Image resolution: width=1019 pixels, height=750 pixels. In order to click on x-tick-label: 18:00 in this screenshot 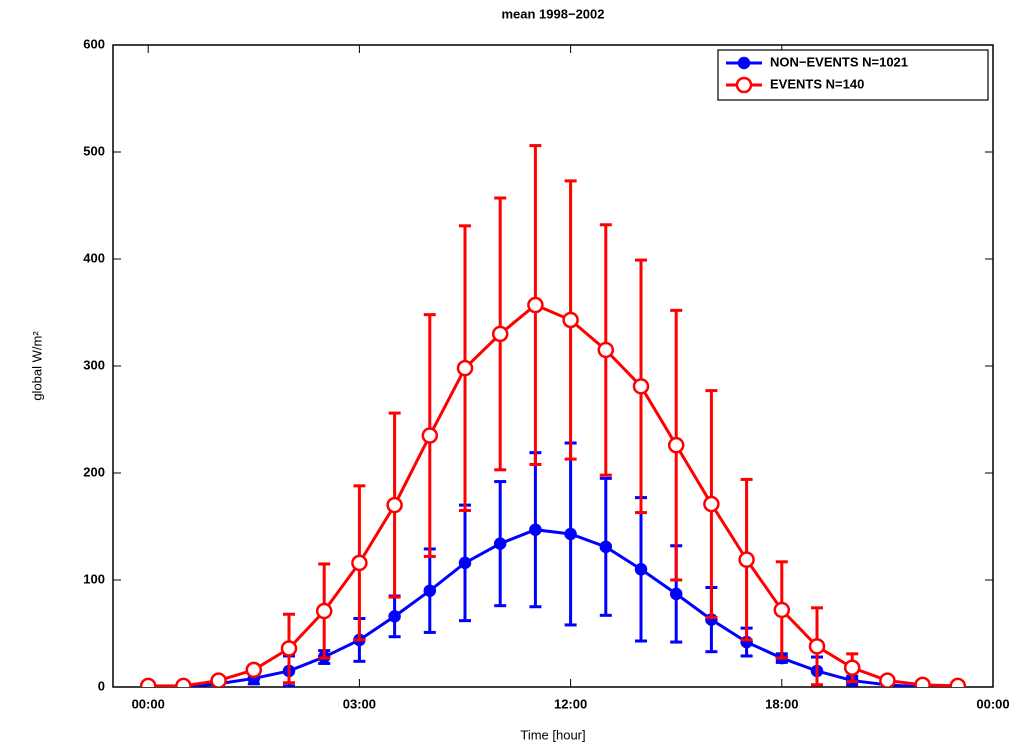, I will do `click(781, 703)`.